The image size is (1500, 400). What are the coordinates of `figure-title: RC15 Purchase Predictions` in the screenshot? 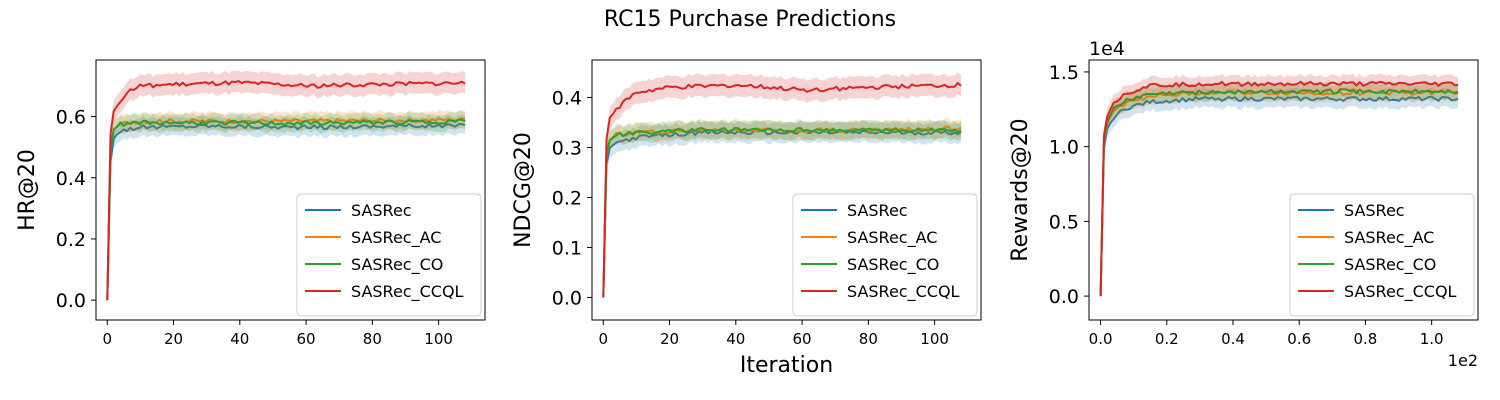 It's located at (750, 19).